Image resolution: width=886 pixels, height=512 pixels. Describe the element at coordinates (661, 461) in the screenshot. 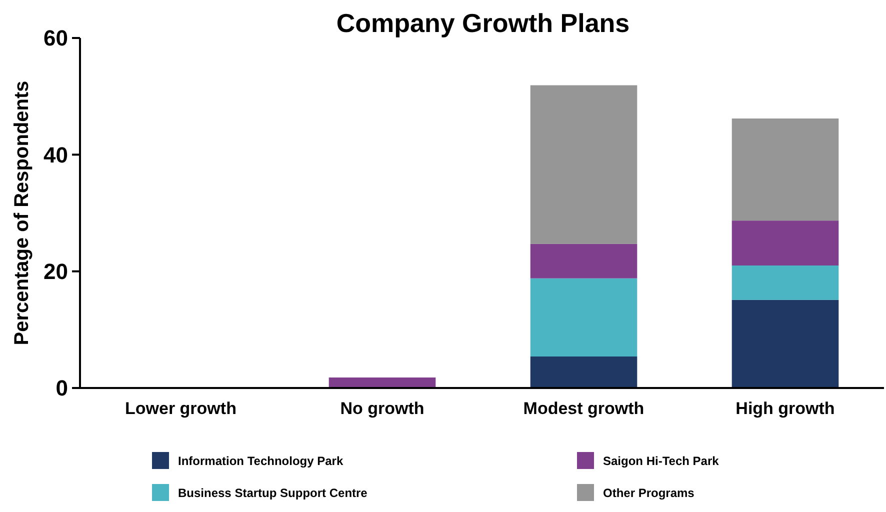

I see `legend-label: Saigon Hi-Tech Park` at that location.